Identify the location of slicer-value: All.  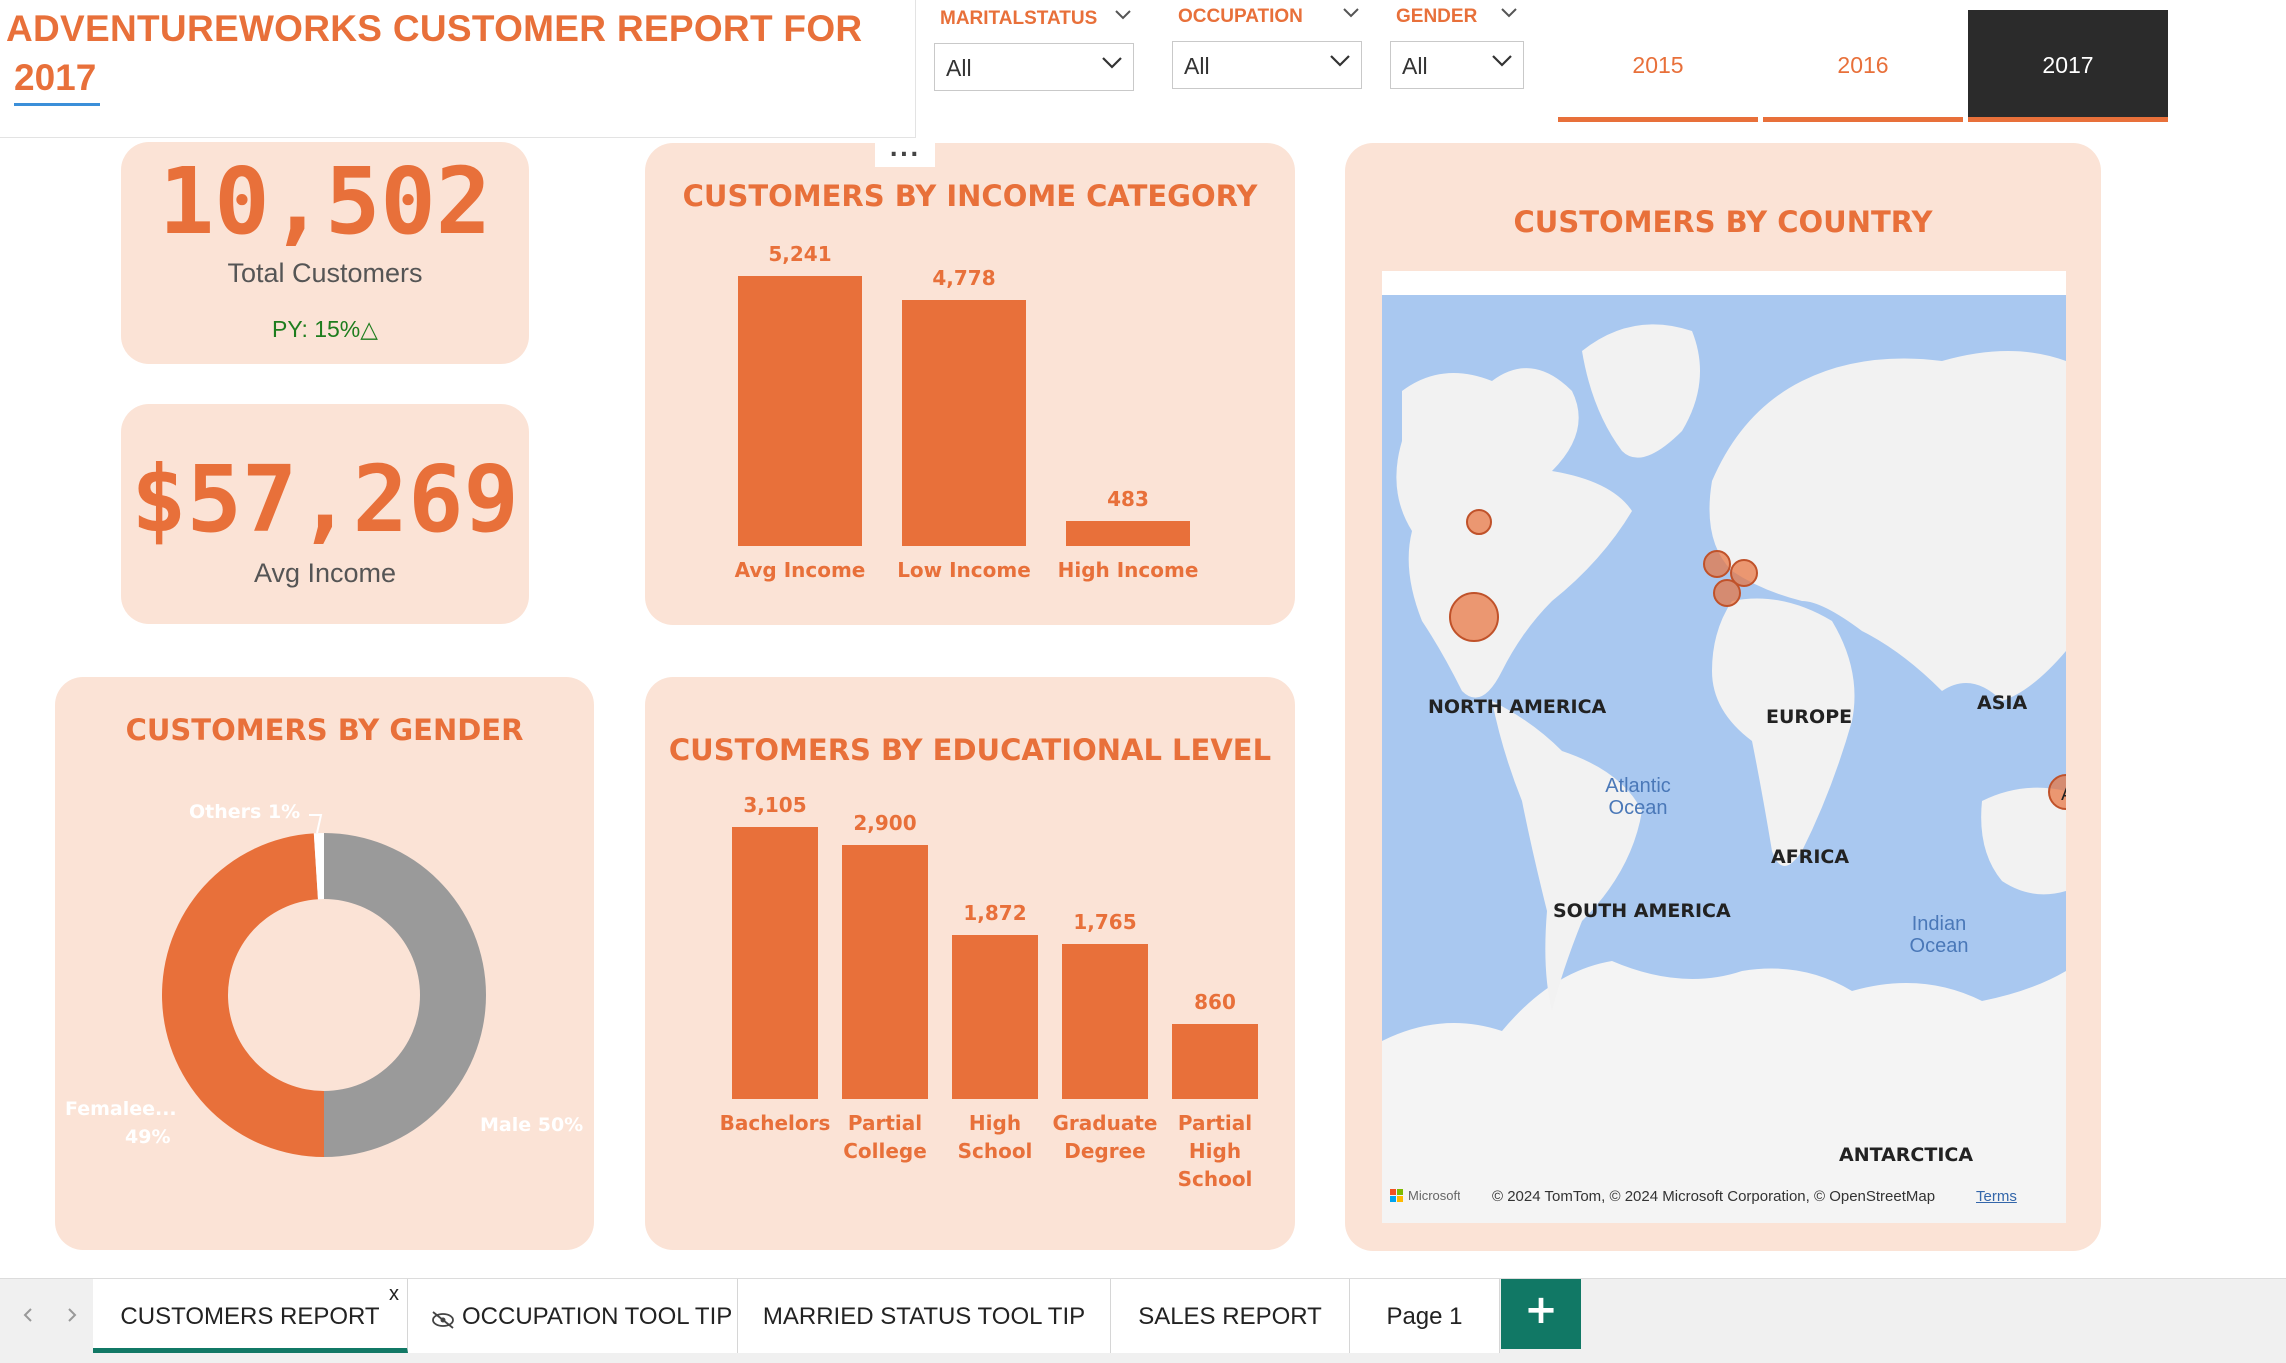
(1197, 66).